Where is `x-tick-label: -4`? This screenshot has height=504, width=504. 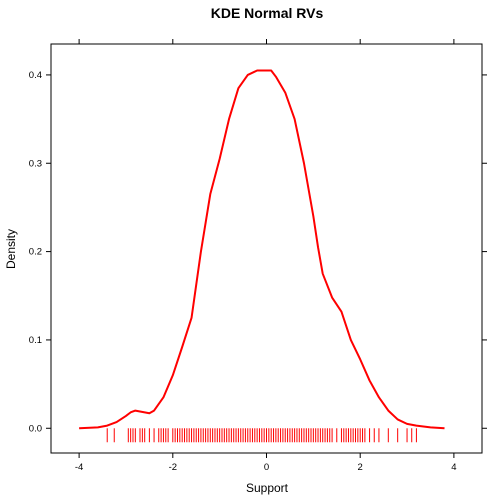 x-tick-label: -4 is located at coordinates (79, 467).